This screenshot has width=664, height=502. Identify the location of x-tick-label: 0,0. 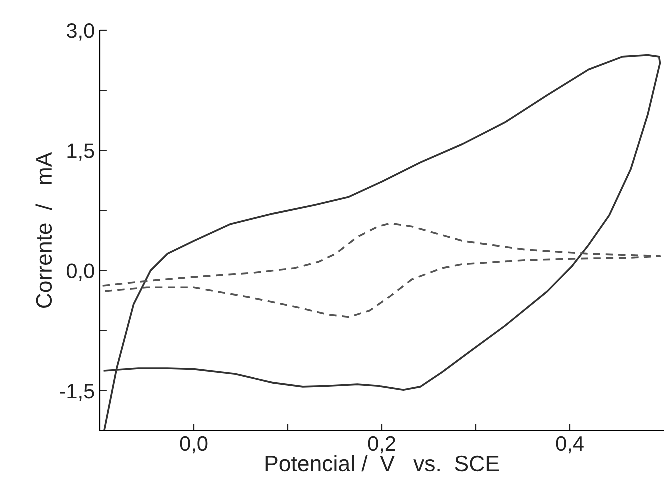
(194, 445).